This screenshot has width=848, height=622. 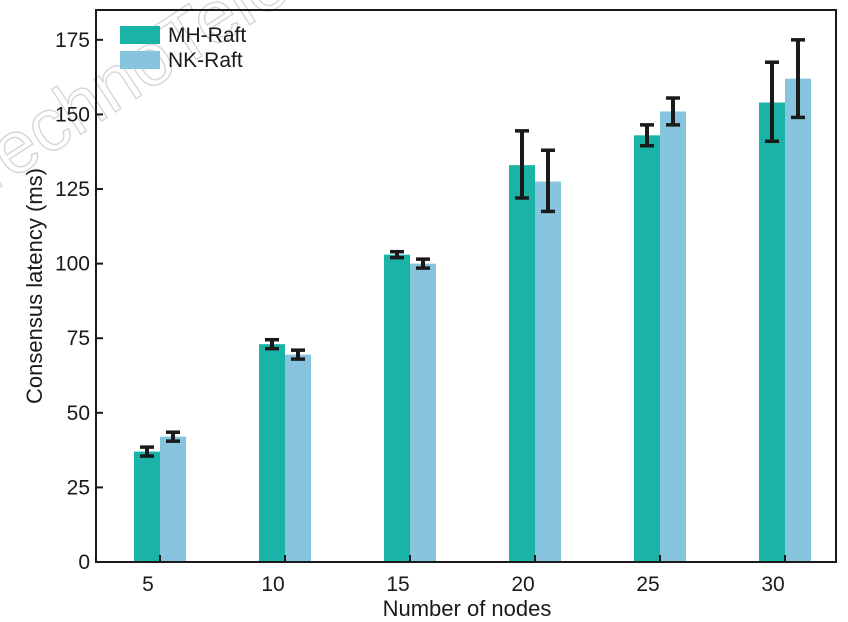 What do you see at coordinates (772, 584) in the screenshot?
I see `x-tick-label: 30` at bounding box center [772, 584].